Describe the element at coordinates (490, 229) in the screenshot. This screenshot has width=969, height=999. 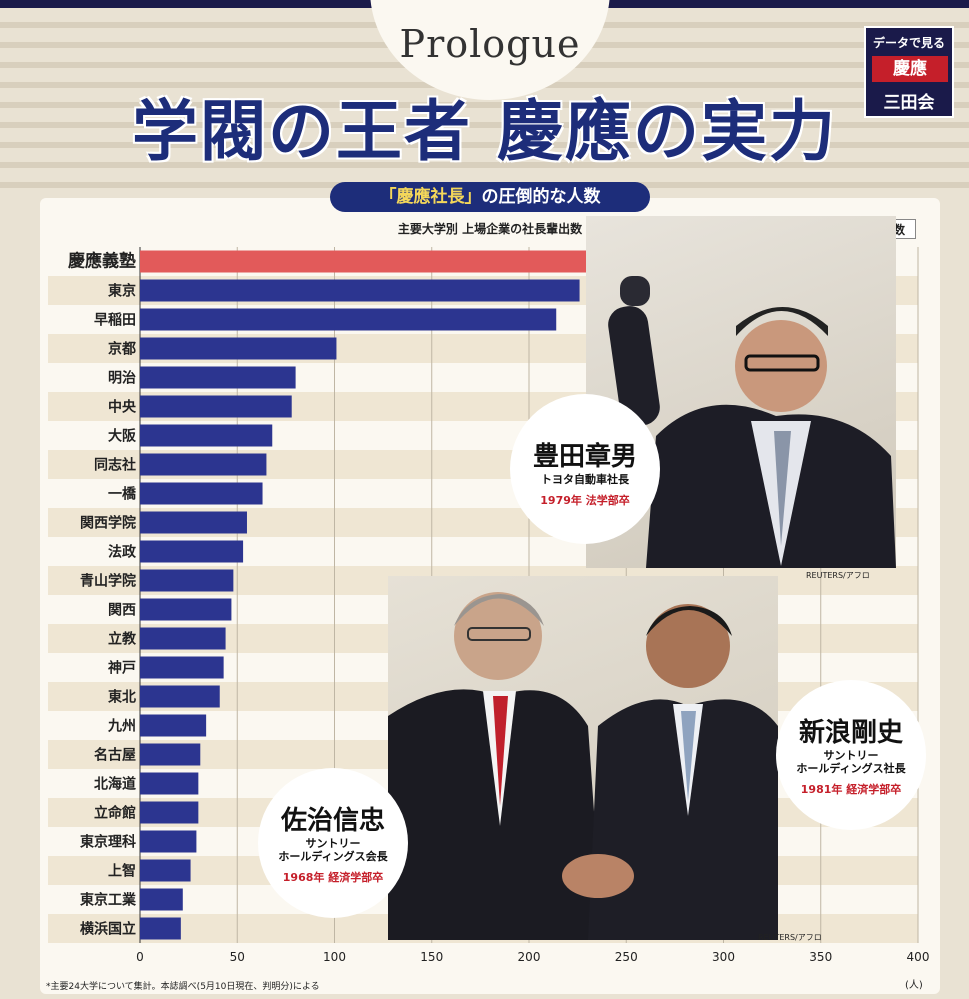
I see `chart-subtitle: 主要大学別 上場企業の社長輩出数` at that location.